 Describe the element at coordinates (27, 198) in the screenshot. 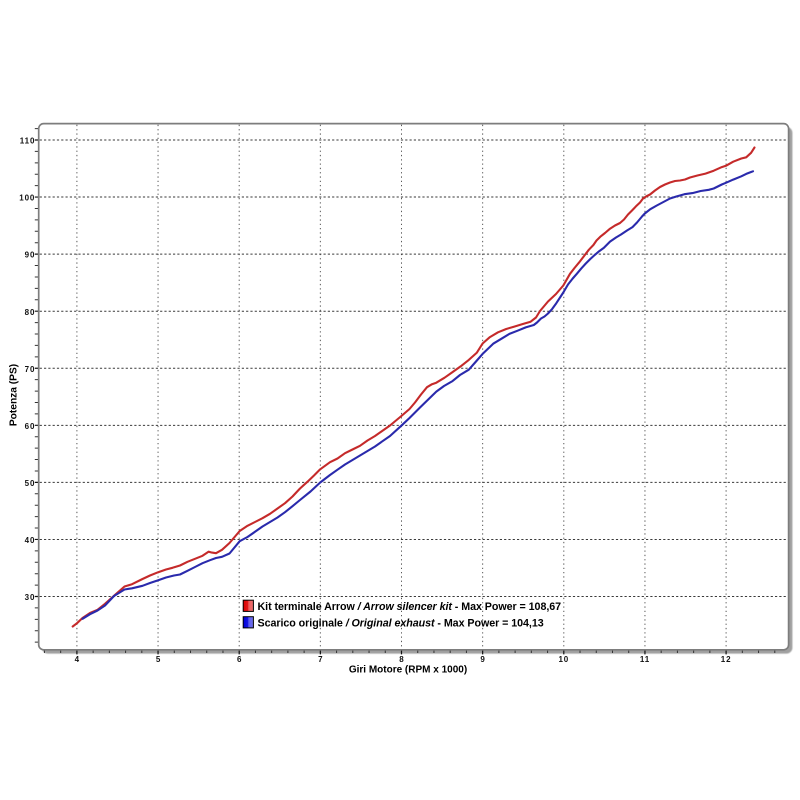

I see `svg-text: 100` at that location.